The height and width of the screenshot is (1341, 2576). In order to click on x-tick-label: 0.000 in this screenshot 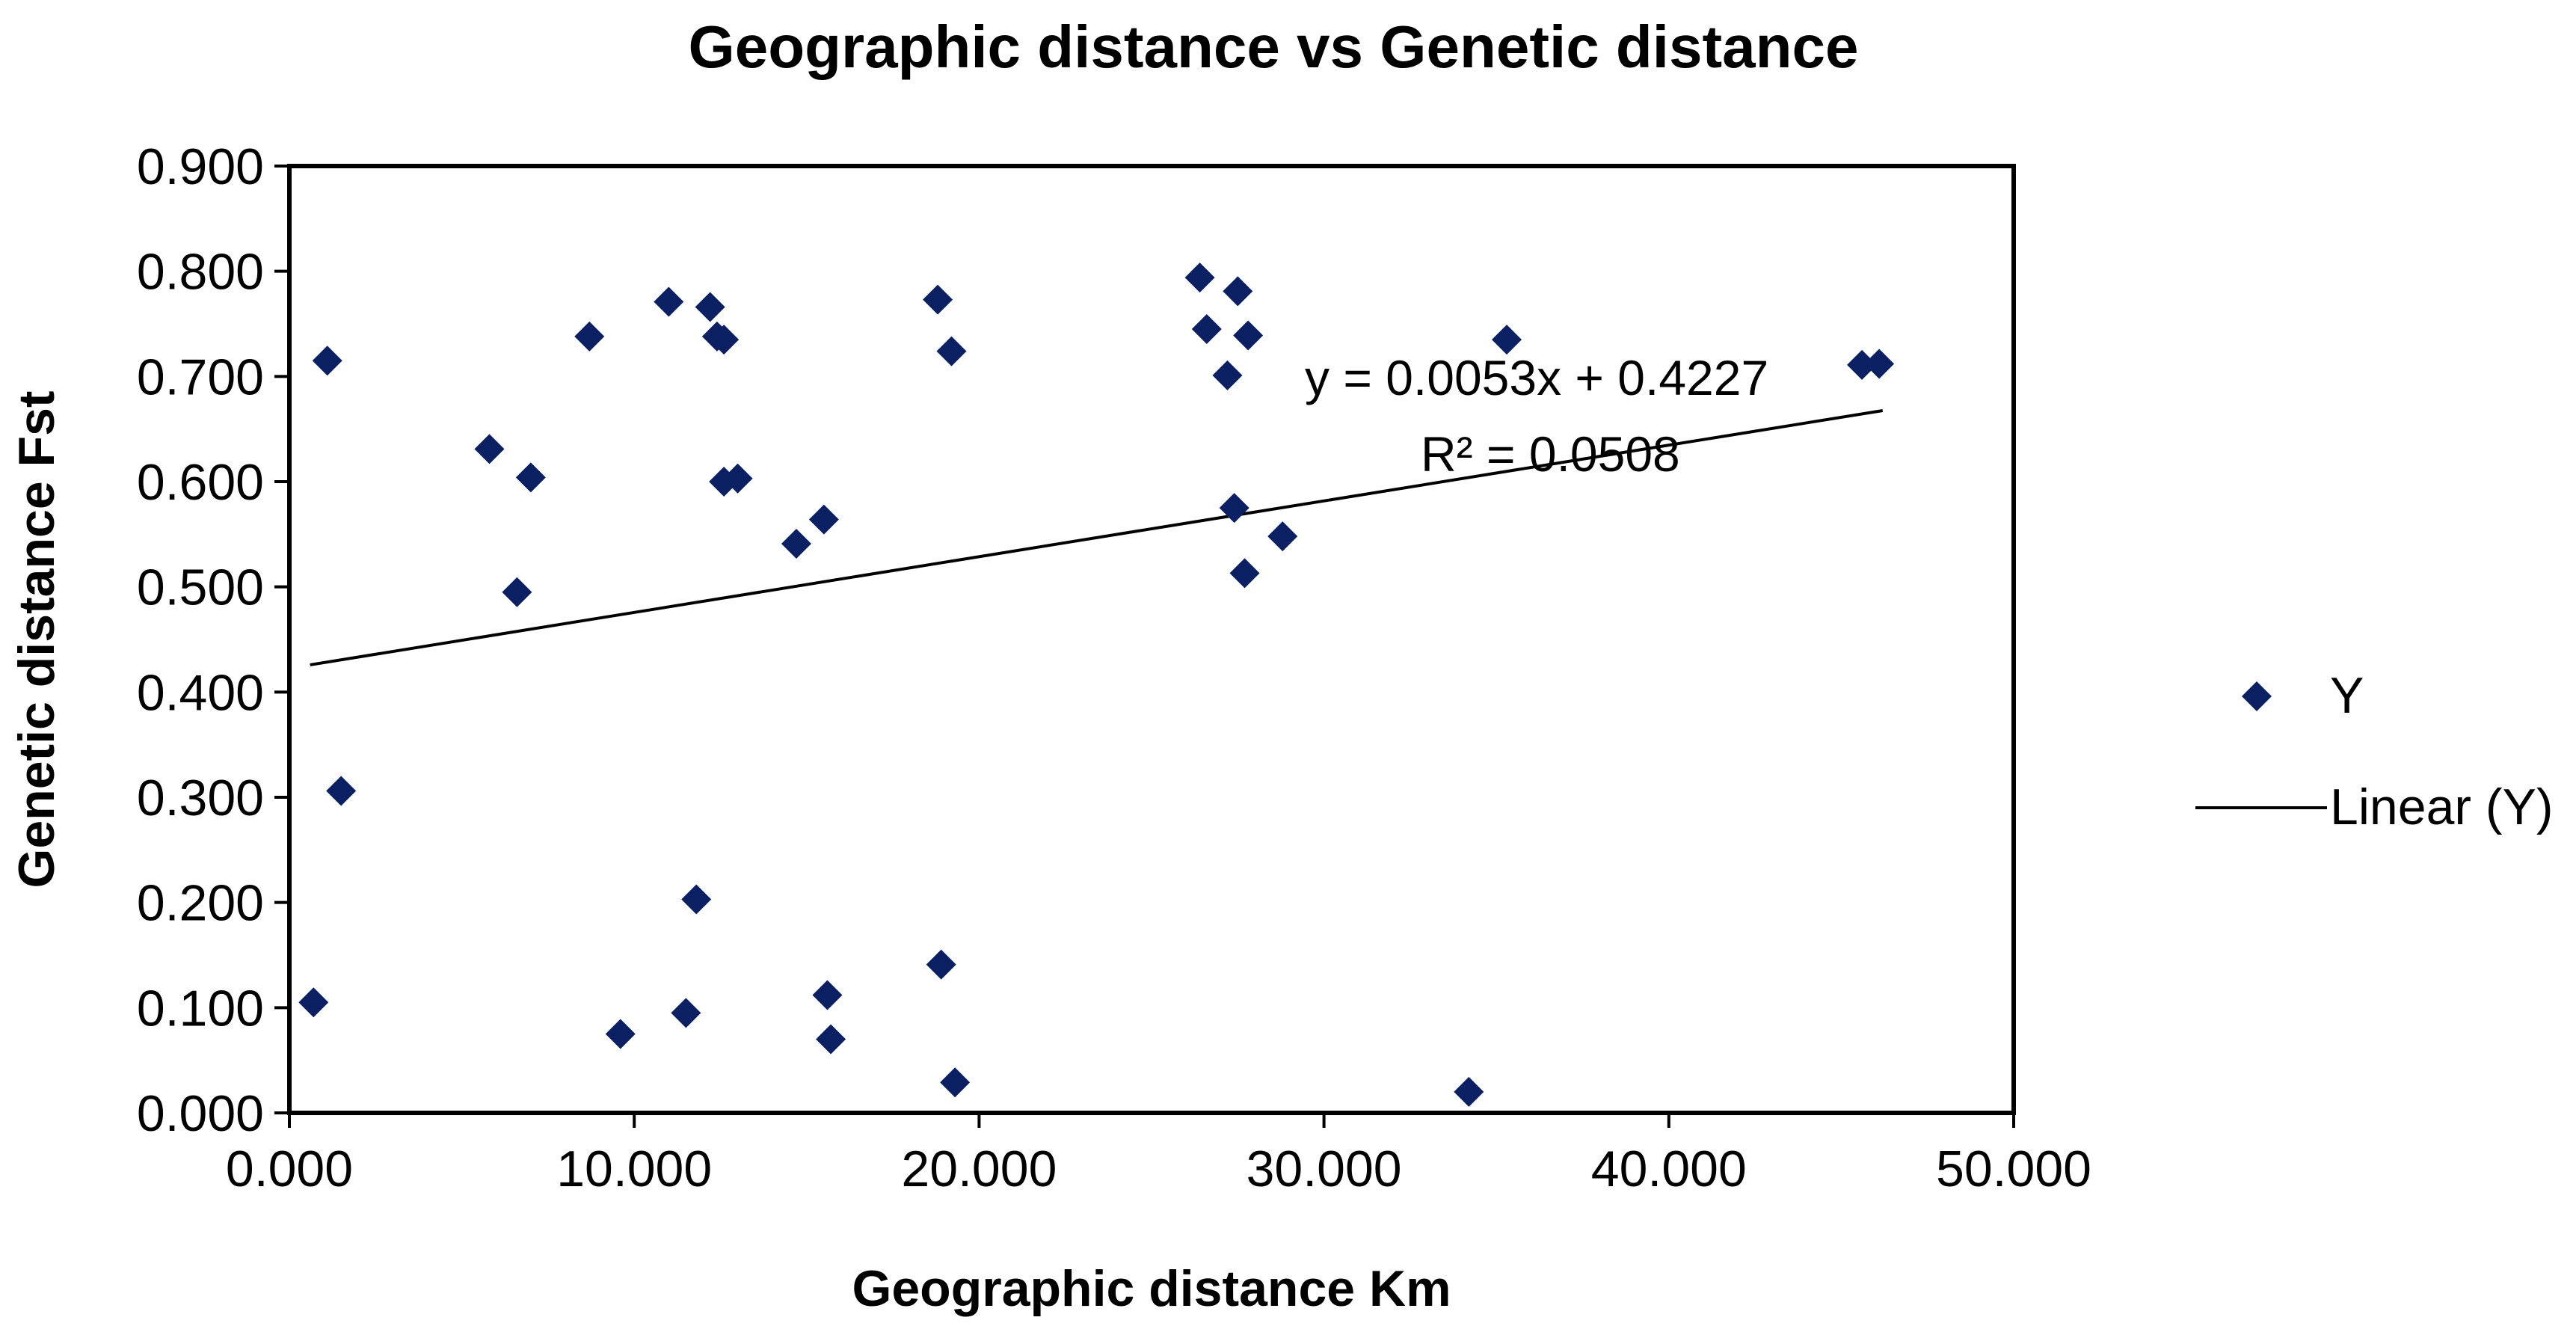, I will do `click(289, 1169)`.